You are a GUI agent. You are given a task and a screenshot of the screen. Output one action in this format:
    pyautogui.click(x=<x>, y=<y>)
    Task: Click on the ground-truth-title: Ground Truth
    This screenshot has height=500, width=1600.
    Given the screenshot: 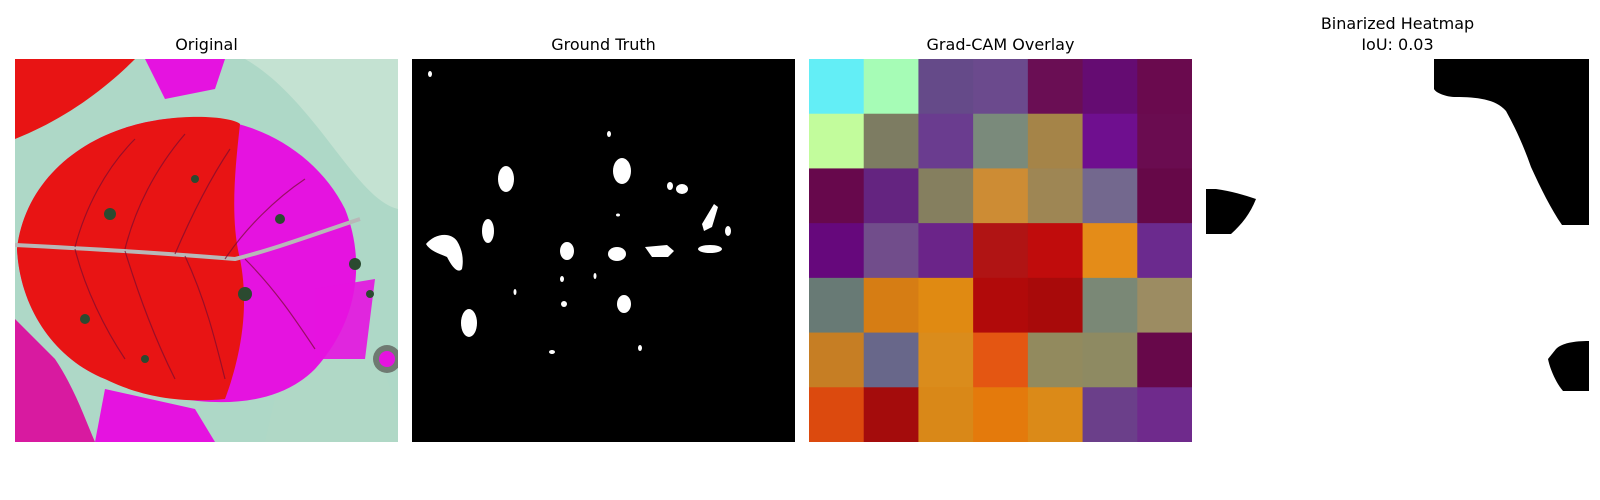 What is the action you would take?
    pyautogui.click(x=603, y=44)
    